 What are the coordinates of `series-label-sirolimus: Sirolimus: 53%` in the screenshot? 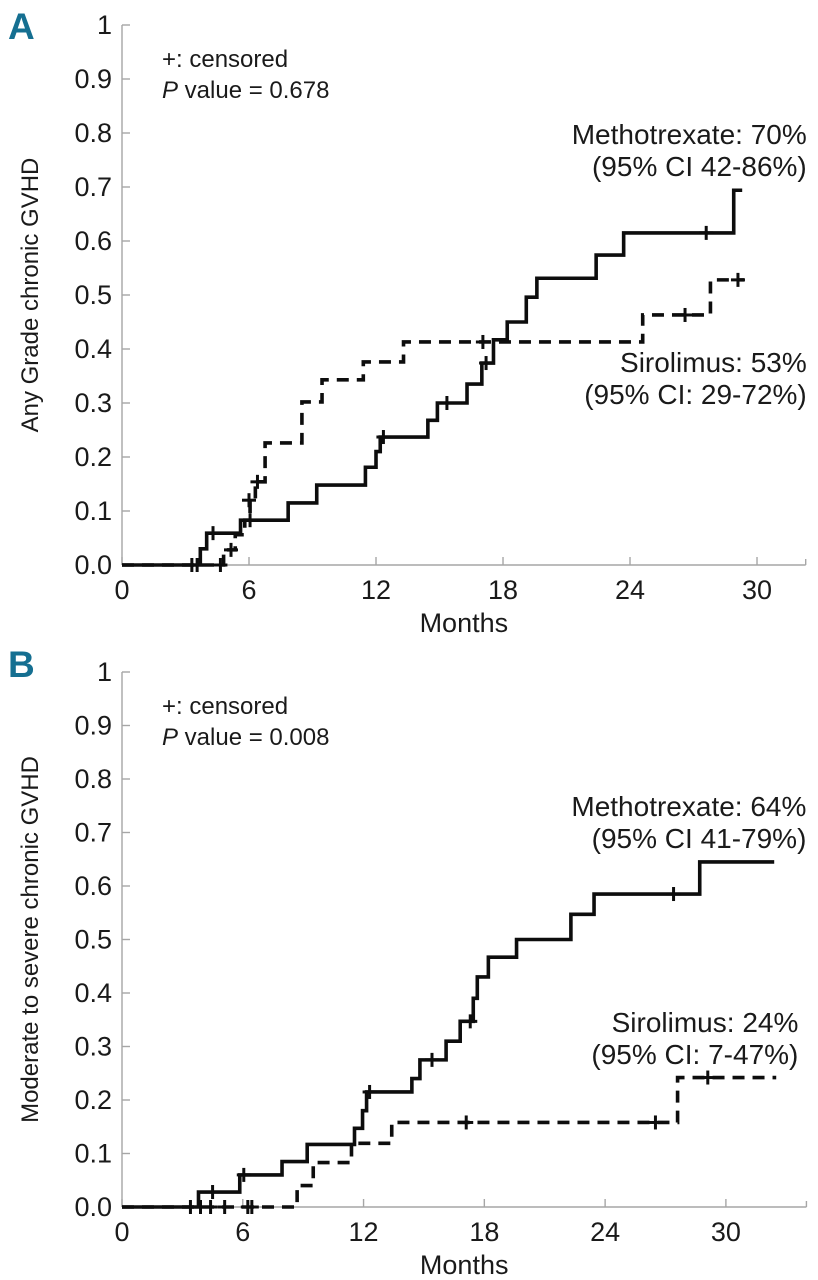 It's located at (713, 362).